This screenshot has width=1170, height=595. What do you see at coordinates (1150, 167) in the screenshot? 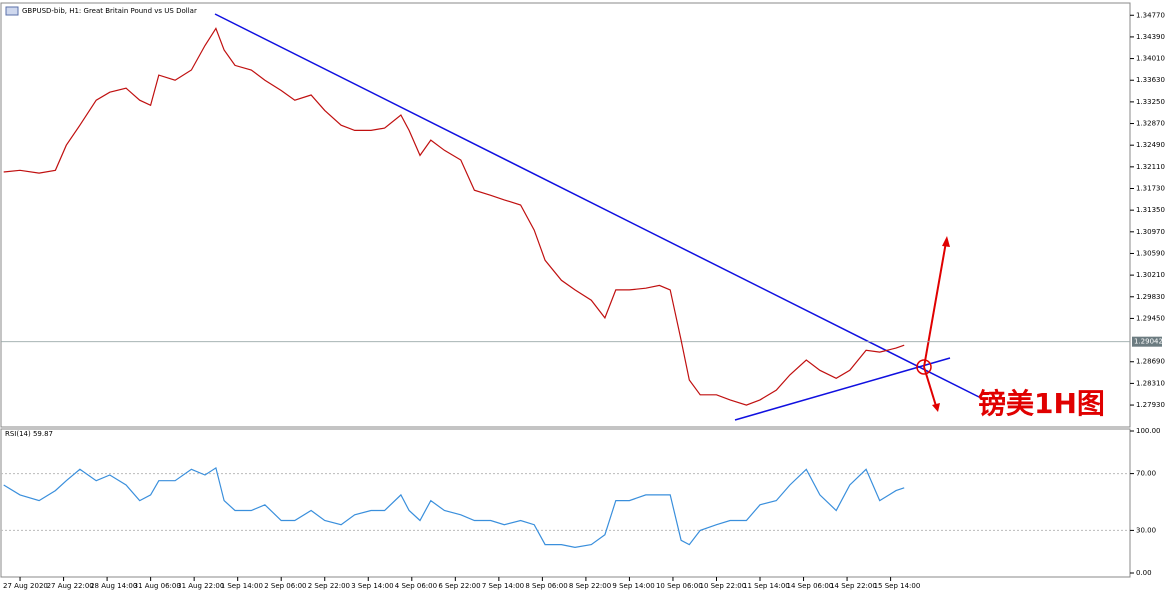
I see `y-tick-label: 1.32110` at bounding box center [1150, 167].